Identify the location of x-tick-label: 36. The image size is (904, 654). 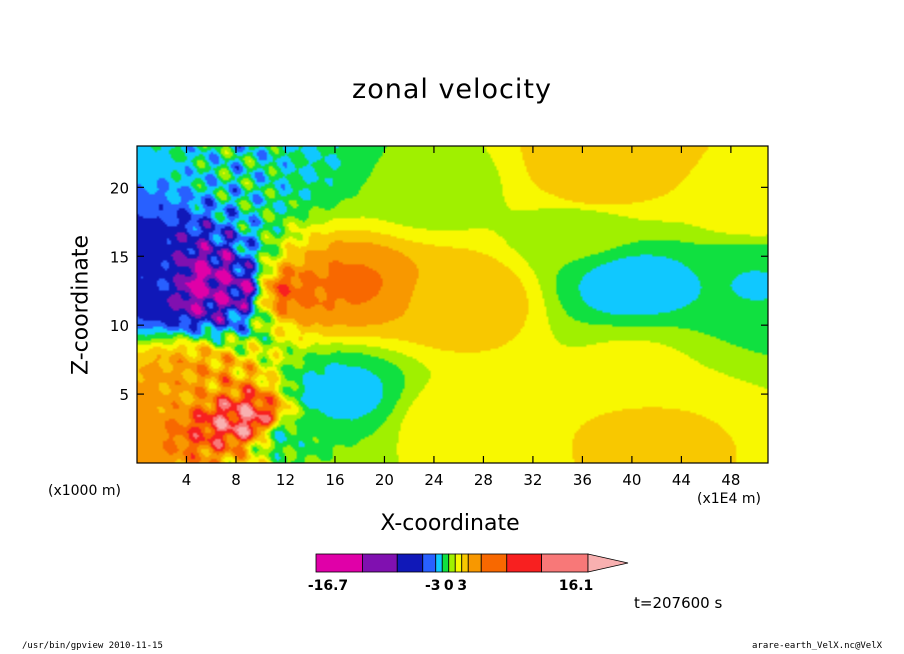
(582, 480).